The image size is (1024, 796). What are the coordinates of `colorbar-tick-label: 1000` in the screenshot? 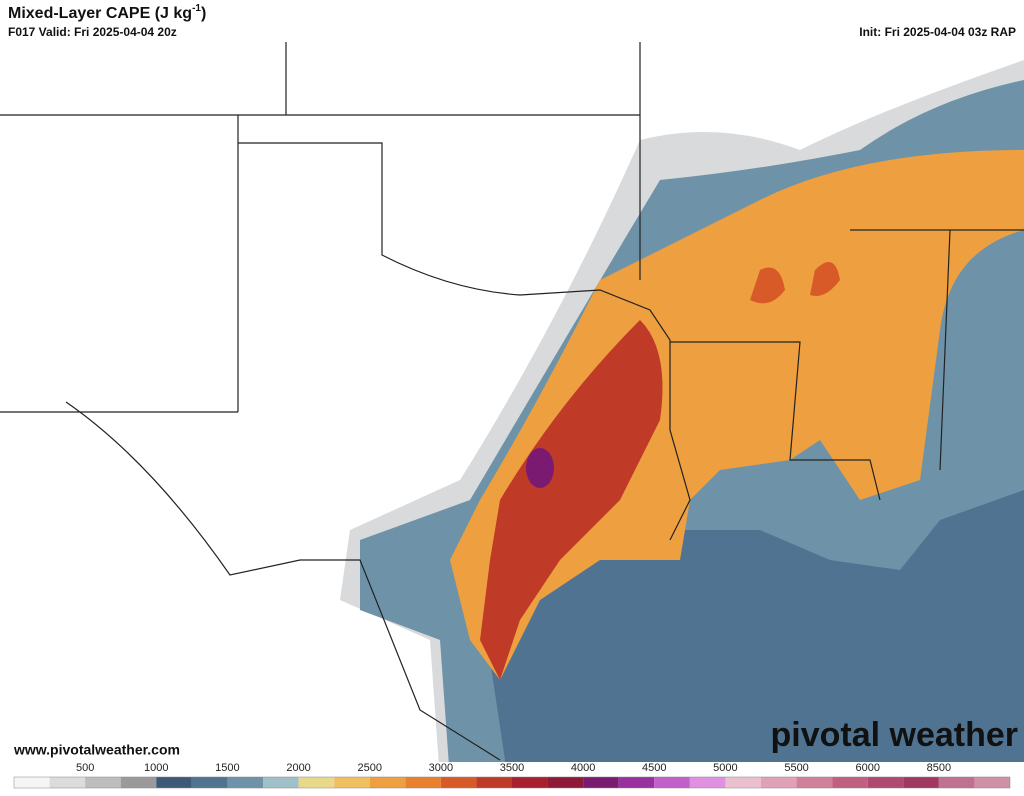 It's located at (156, 768).